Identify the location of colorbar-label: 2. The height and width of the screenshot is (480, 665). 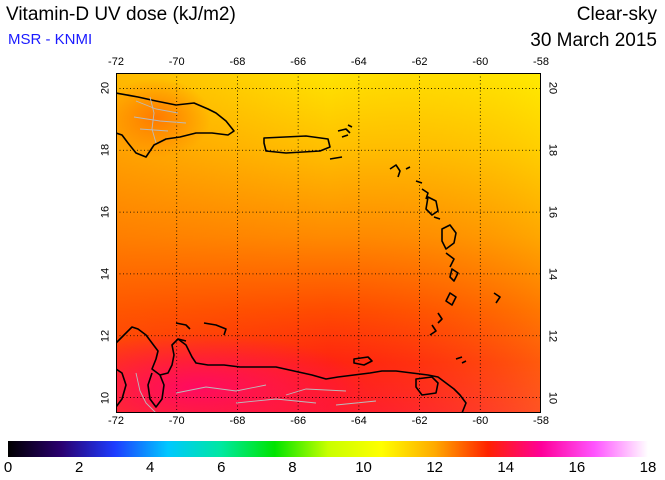
(79, 467).